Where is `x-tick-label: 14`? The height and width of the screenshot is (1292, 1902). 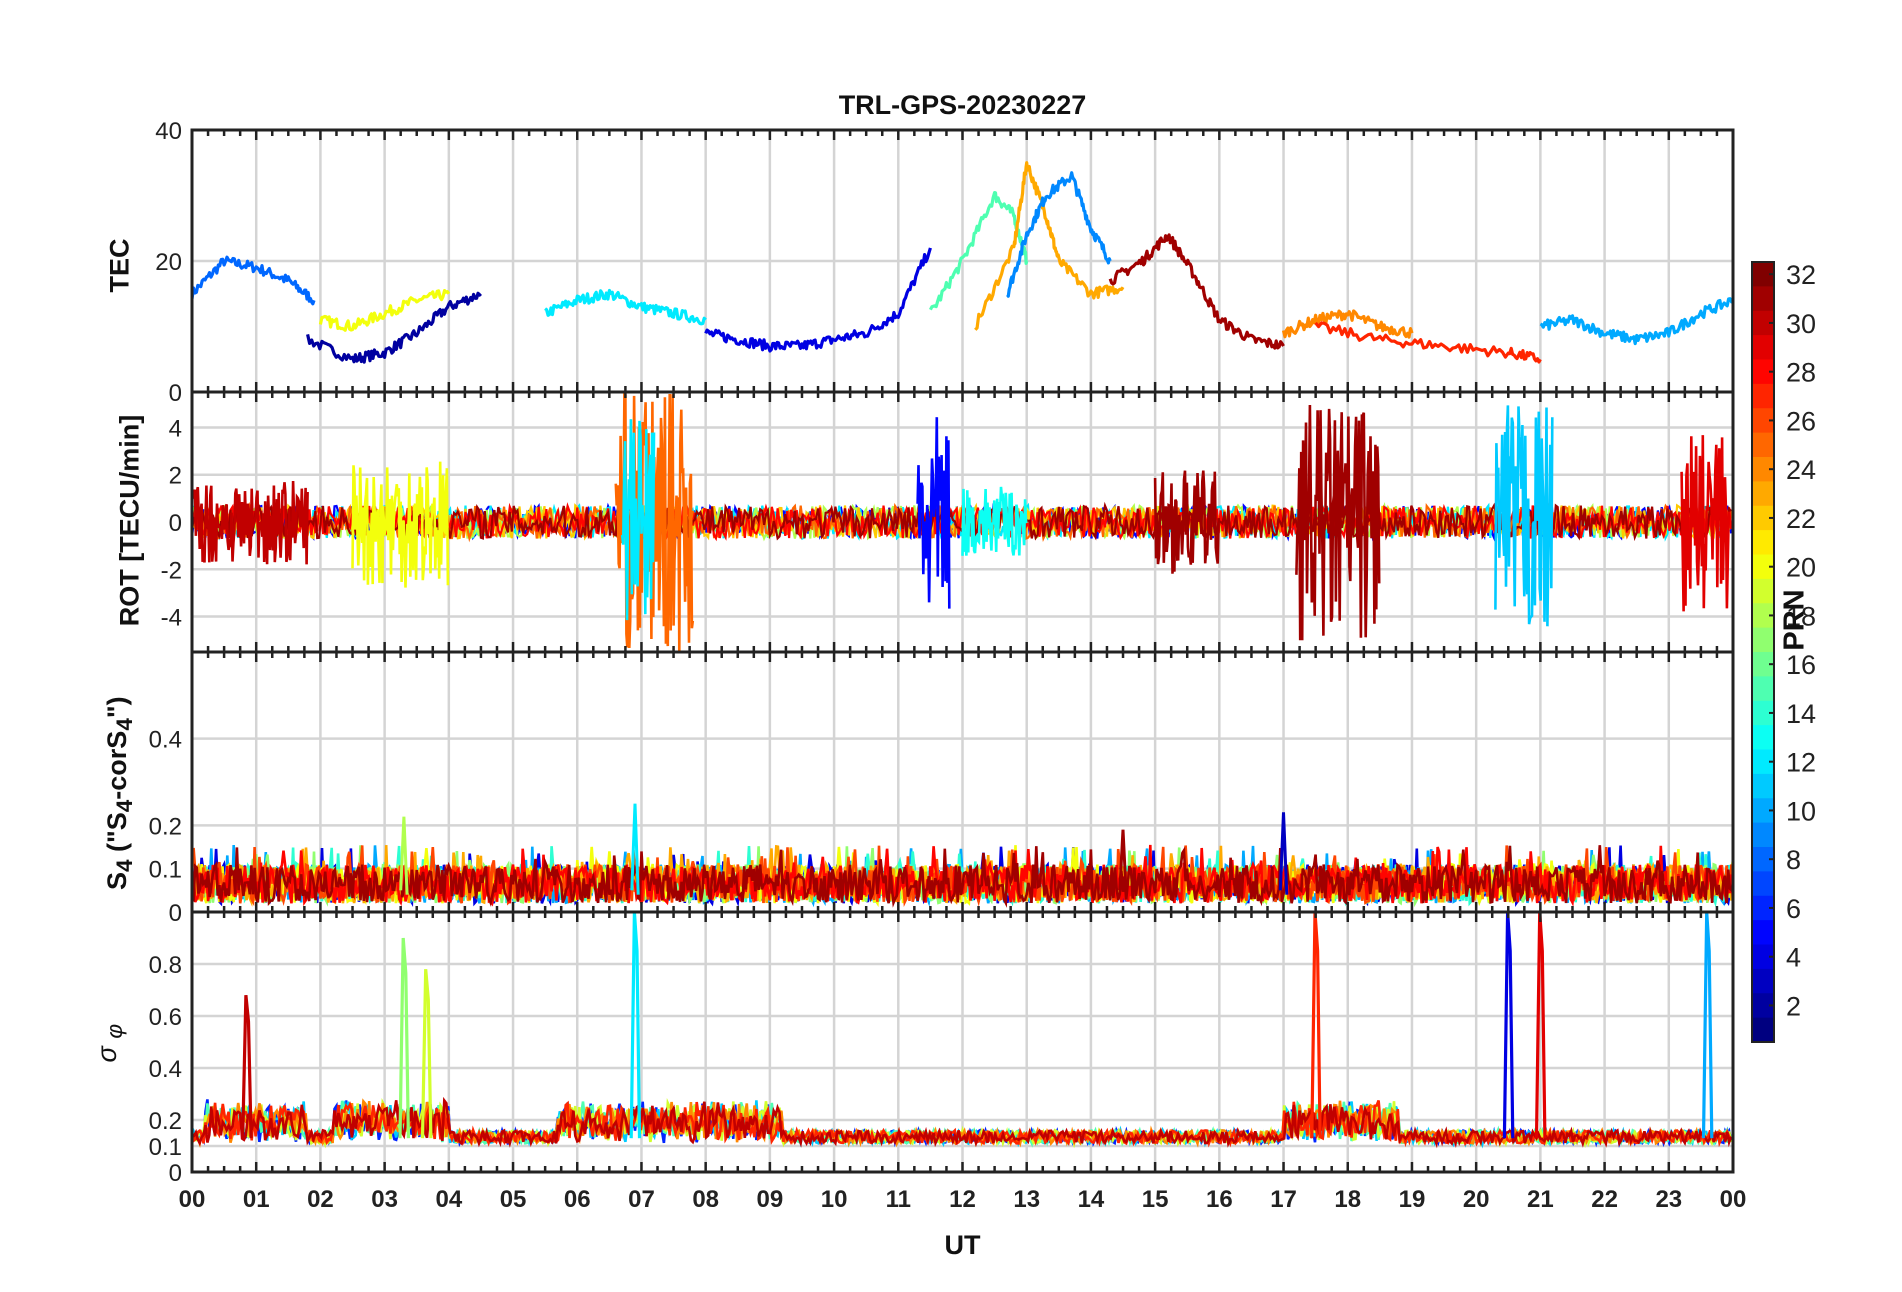 x-tick-label: 14 is located at coordinates (1091, 1199).